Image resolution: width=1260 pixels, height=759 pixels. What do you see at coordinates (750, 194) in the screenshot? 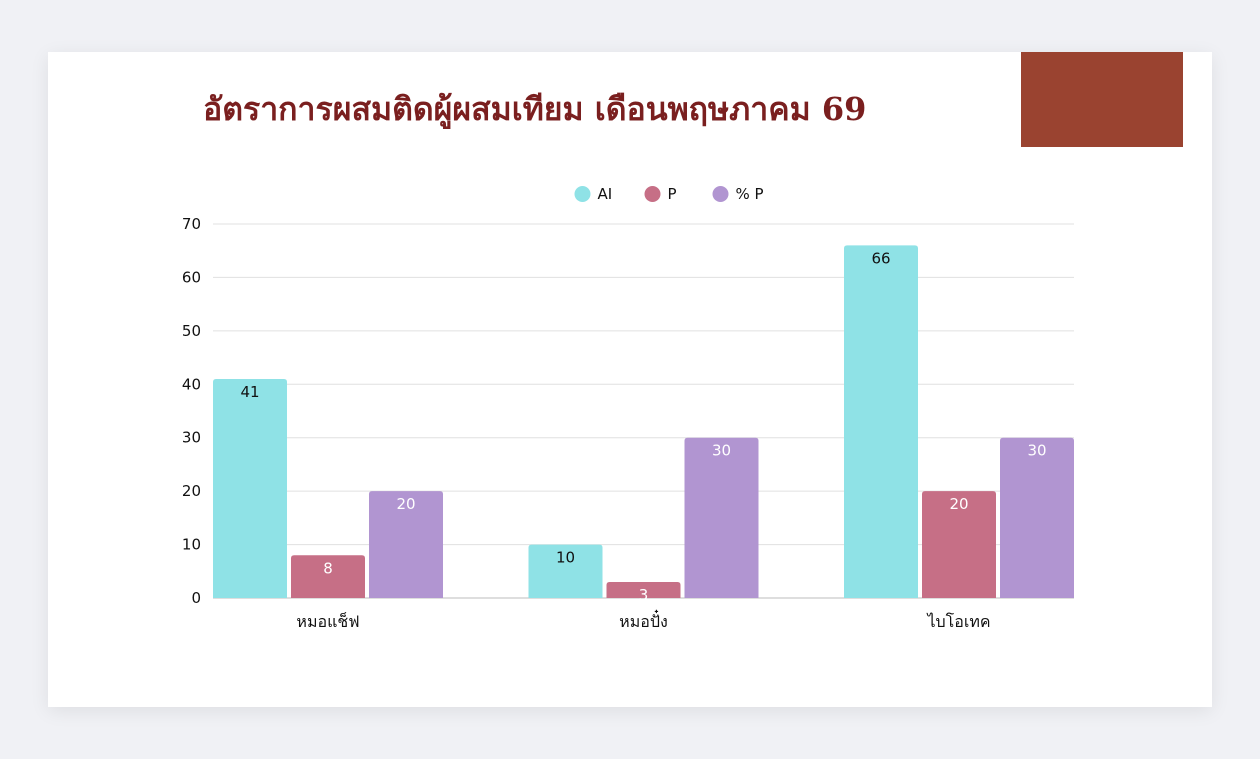
I see `legend-label: % P` at bounding box center [750, 194].